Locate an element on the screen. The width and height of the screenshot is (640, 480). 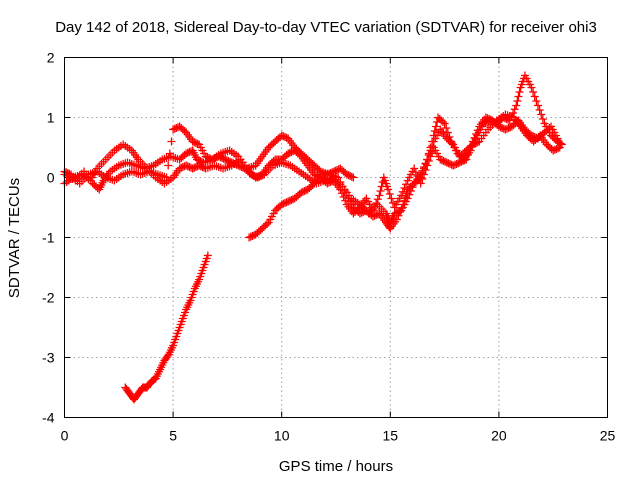
x-tick-label: 0 is located at coordinates (65, 436).